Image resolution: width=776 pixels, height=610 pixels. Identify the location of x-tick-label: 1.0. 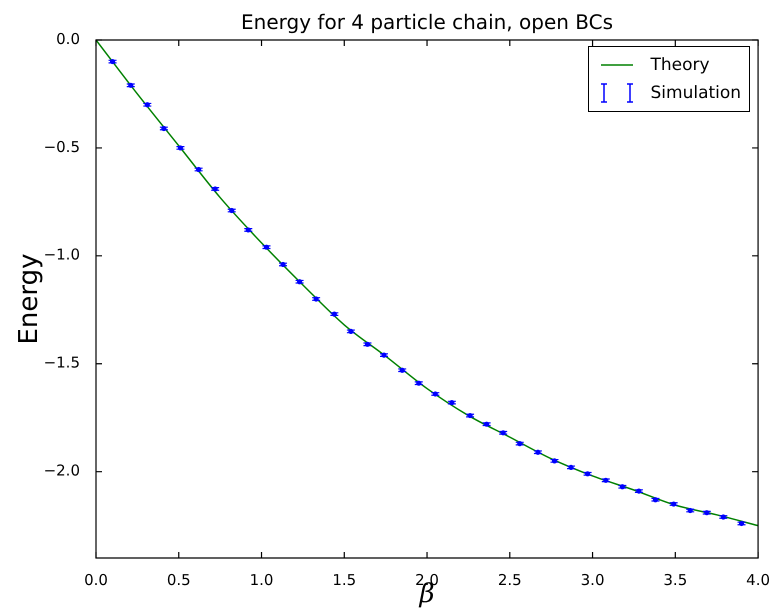
(262, 579).